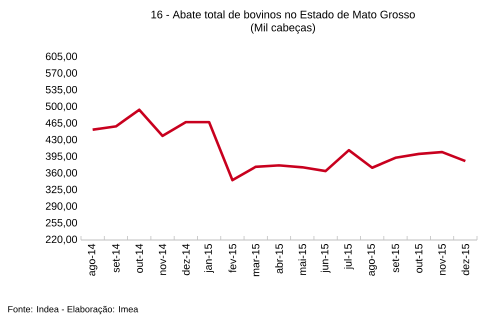 This screenshot has height=324, width=498. What do you see at coordinates (62, 73) in the screenshot?
I see `y-tick-label: 570,00` at bounding box center [62, 73].